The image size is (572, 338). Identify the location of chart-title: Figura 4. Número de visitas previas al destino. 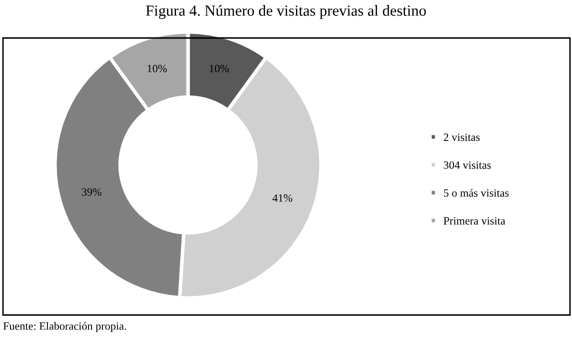
(286, 12).